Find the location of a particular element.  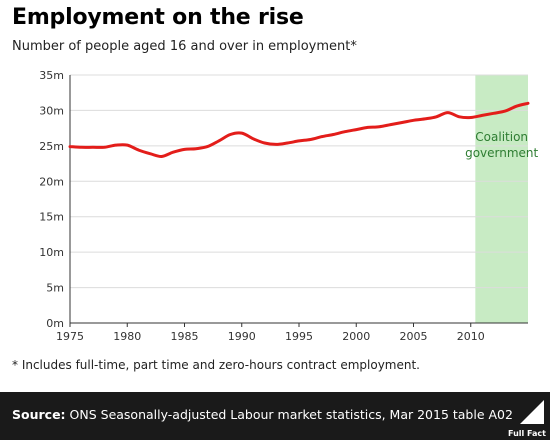

x-tick-label: 1985 is located at coordinates (185, 336).